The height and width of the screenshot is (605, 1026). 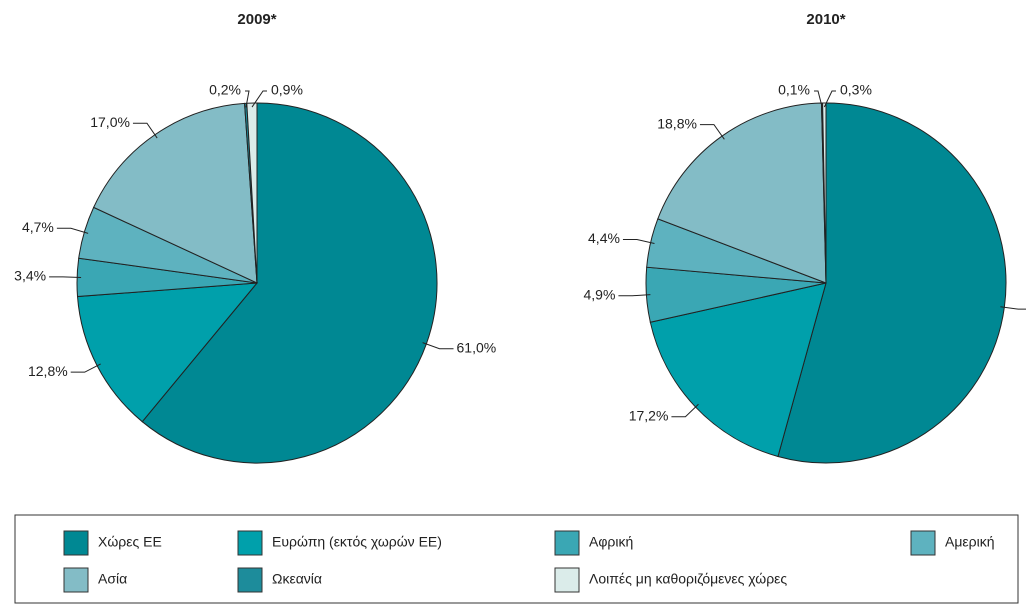 I want to click on legend-label: Λοιπές μη καθοριζόμενες χώρες, so click(x=688, y=579).